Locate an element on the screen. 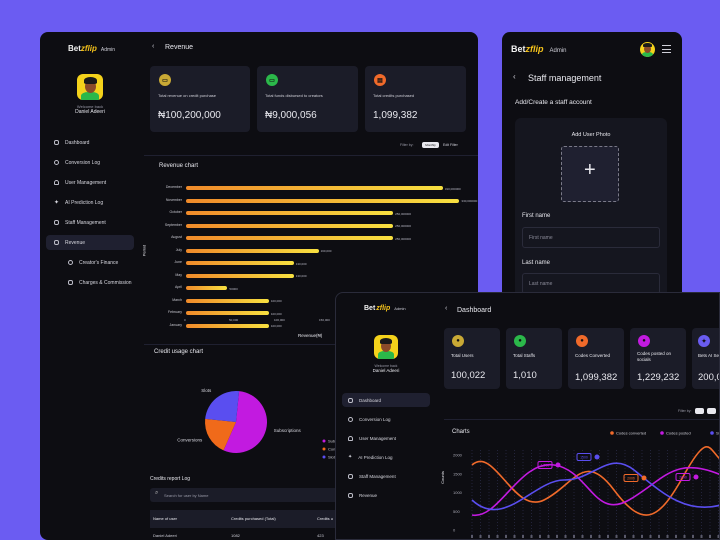  y-tick-label: 1500 is located at coordinates (458, 473).